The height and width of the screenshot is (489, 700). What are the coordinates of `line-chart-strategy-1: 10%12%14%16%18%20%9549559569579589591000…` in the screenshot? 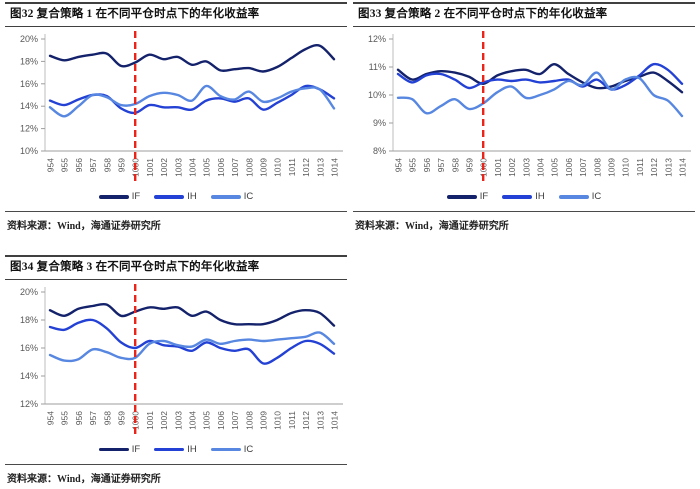 It's located at (181, 105).